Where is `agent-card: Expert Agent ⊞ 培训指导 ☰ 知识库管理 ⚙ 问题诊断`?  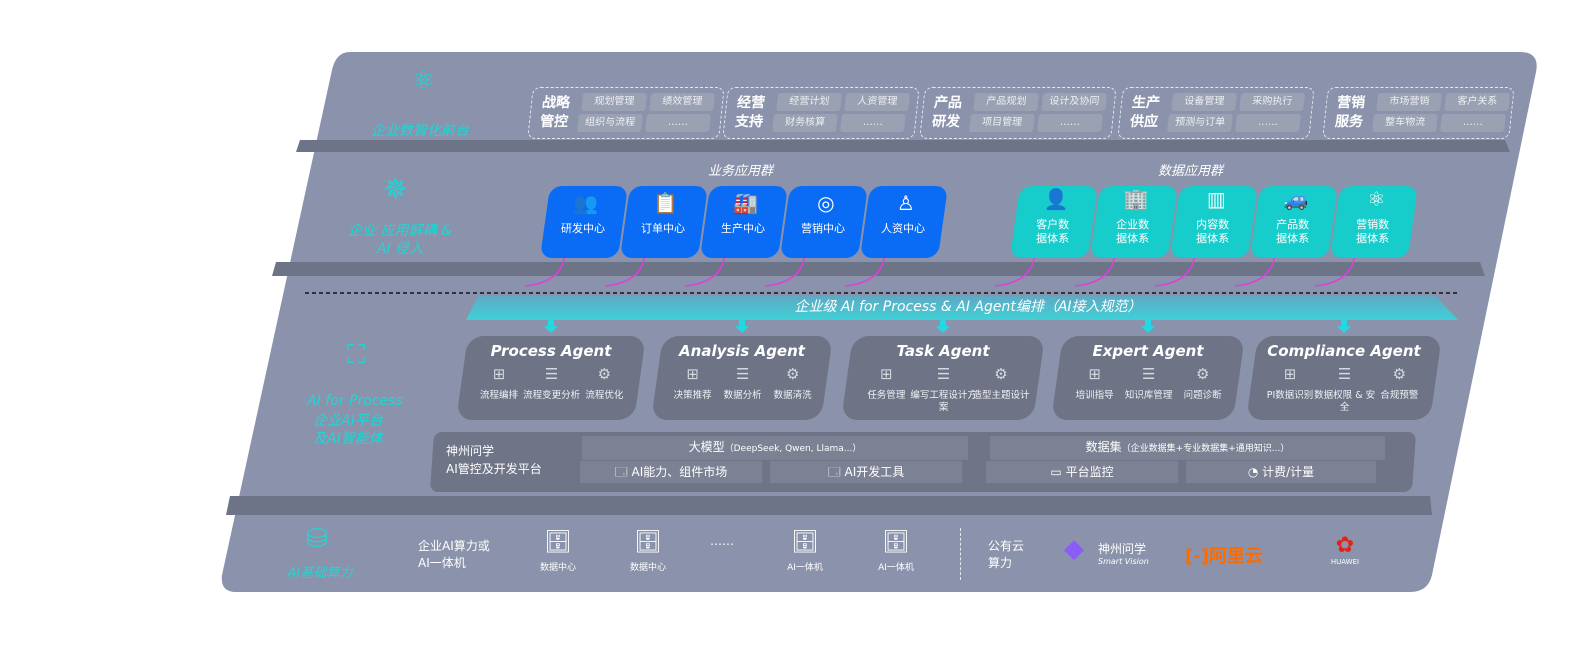 agent-card: Expert Agent ⊞ 培训指导 ☰ 知识库管理 ⚙ 问题诊断 is located at coordinates (1148, 378).